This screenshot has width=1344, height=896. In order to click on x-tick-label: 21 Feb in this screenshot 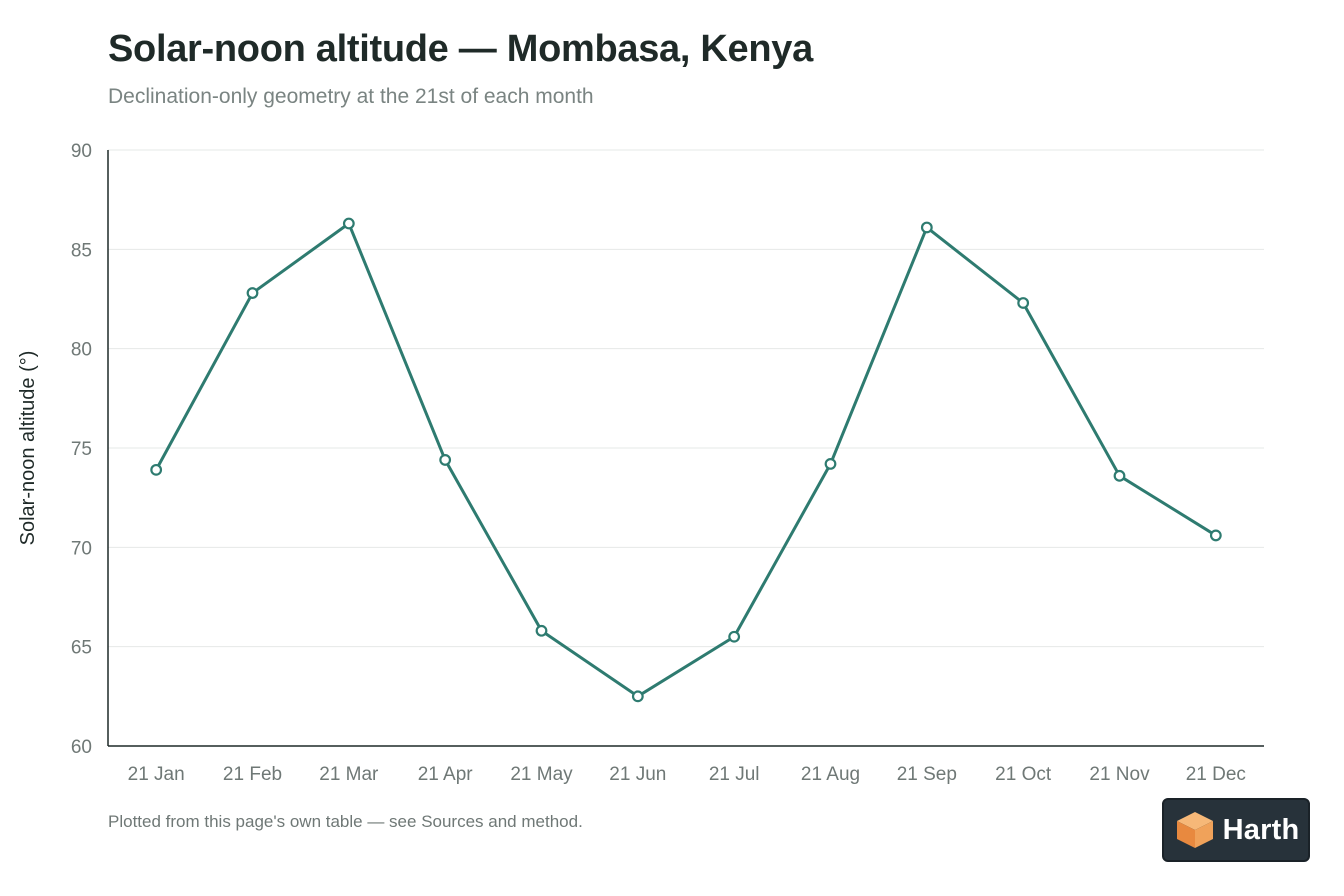, I will do `click(252, 774)`.